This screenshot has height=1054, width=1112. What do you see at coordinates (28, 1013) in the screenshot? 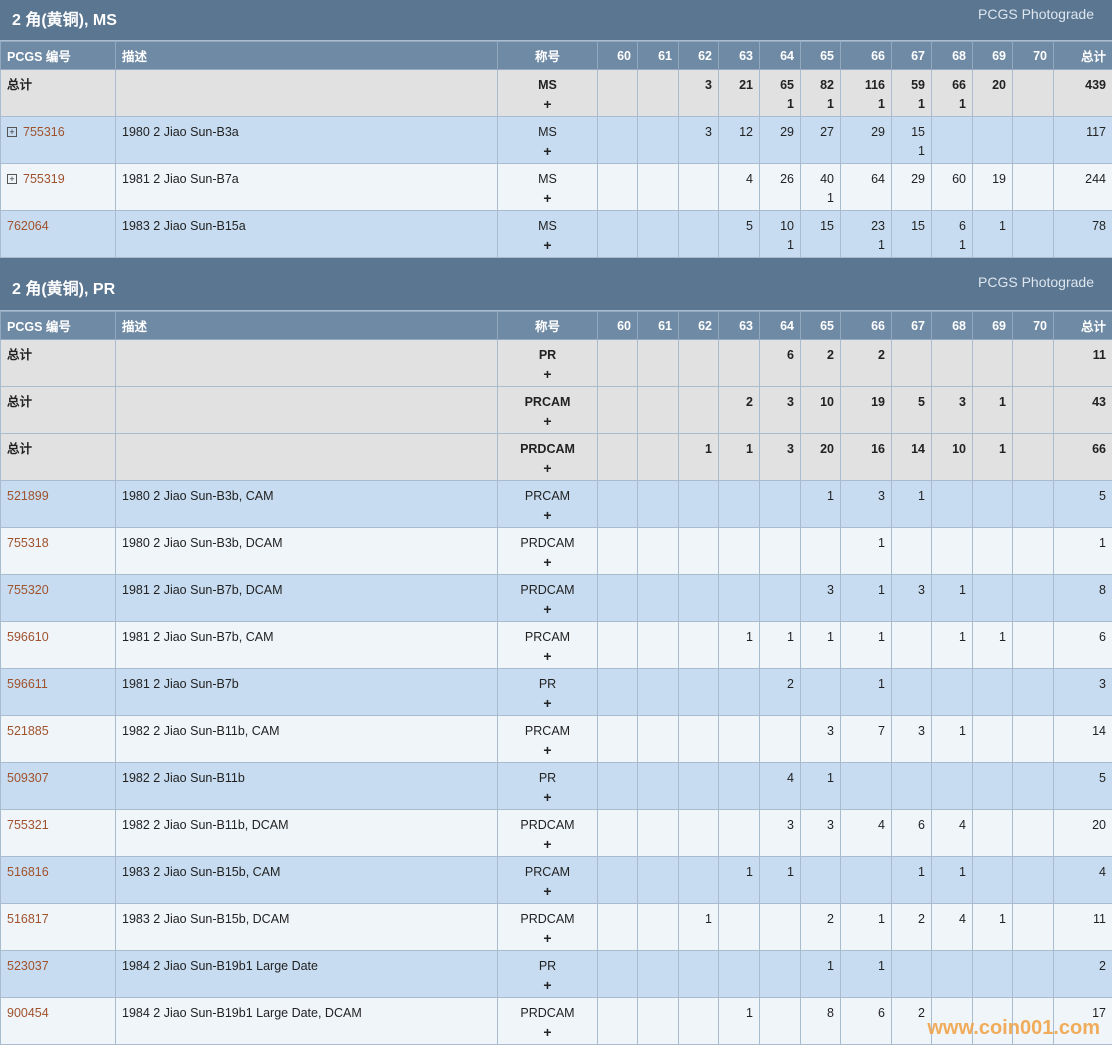
I see `pcgs-number: 900454` at bounding box center [28, 1013].